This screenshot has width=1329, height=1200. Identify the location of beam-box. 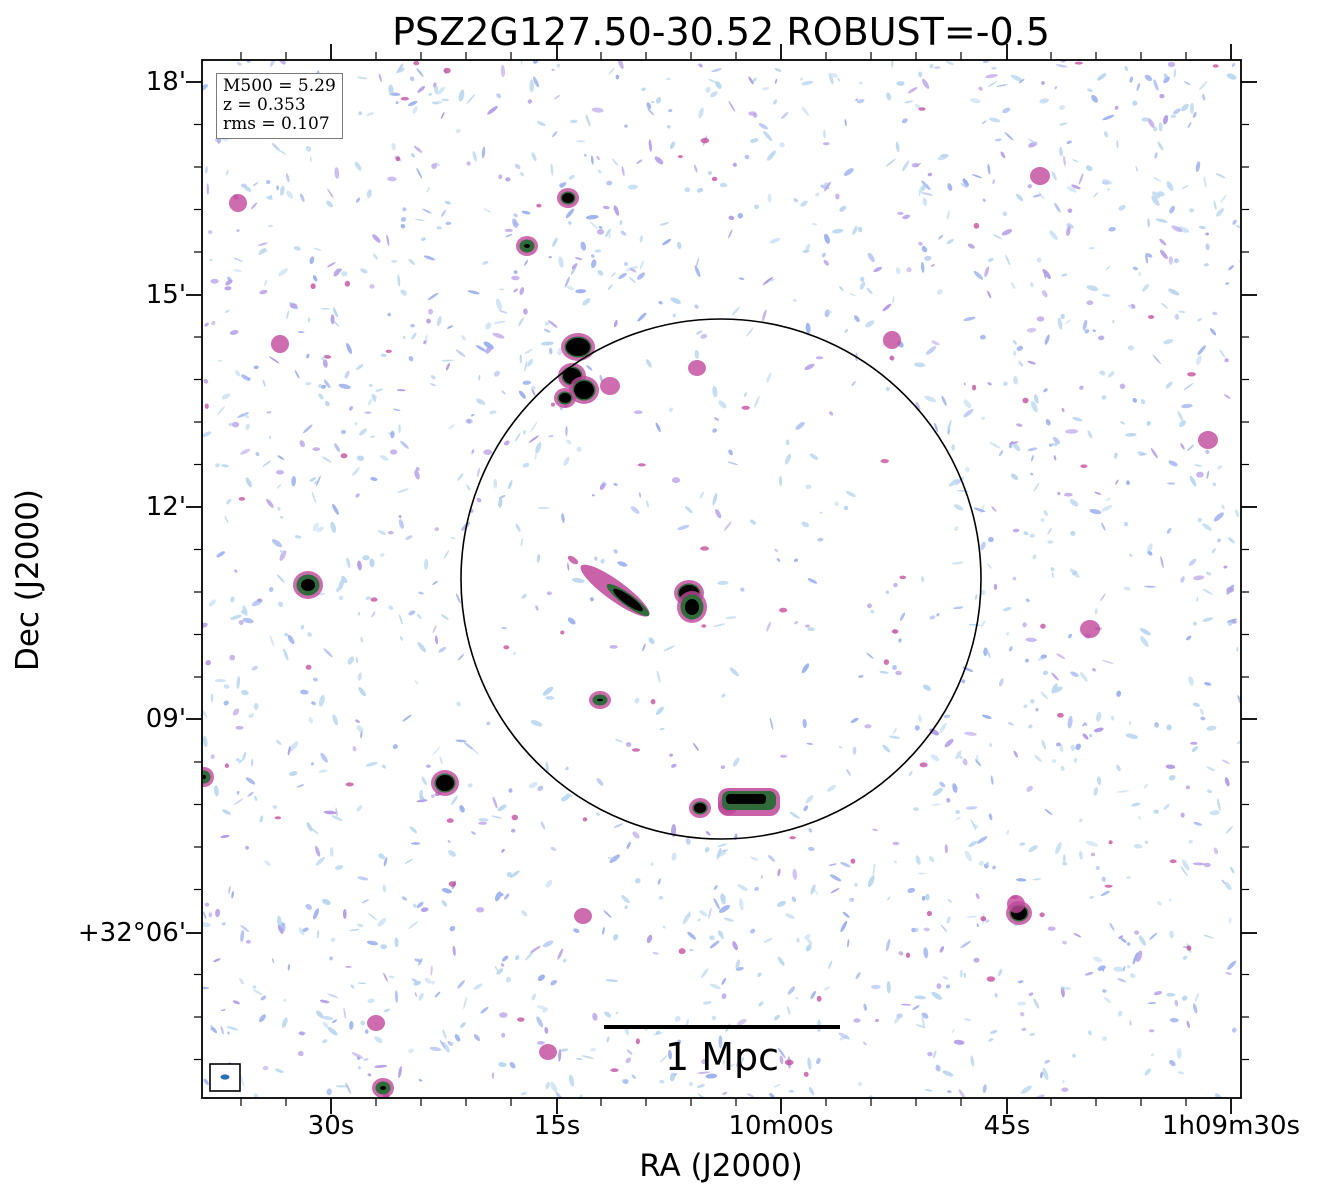
(225, 1077).